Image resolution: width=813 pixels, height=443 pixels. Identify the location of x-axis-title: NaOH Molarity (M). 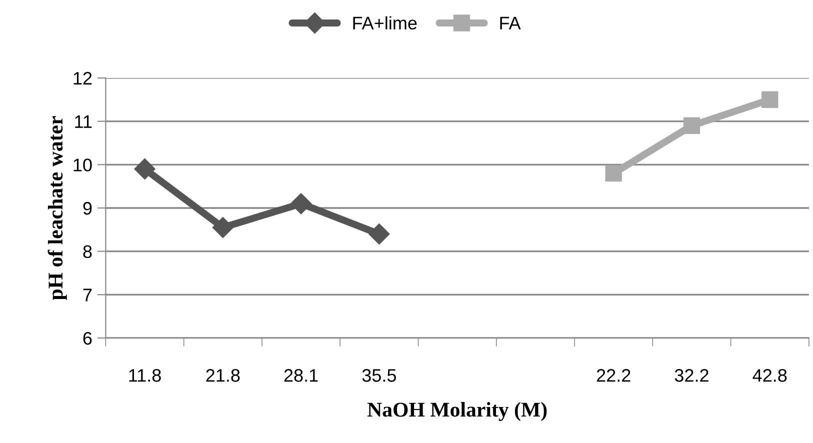
(457, 412).